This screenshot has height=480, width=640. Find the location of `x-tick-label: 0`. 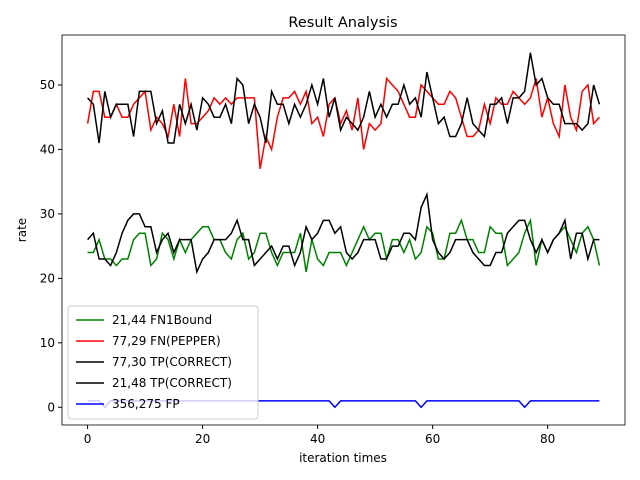

x-tick-label: 0 is located at coordinates (88, 439).